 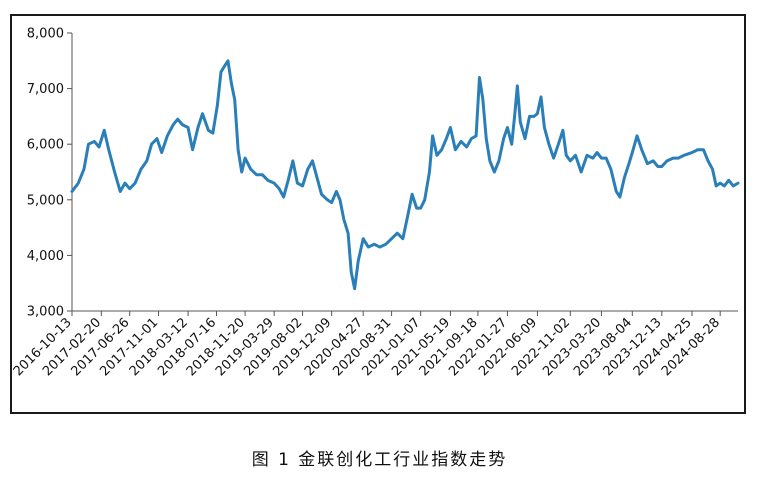 What do you see at coordinates (45, 312) in the screenshot?
I see `y-tick-label: 3,000` at bounding box center [45, 312].